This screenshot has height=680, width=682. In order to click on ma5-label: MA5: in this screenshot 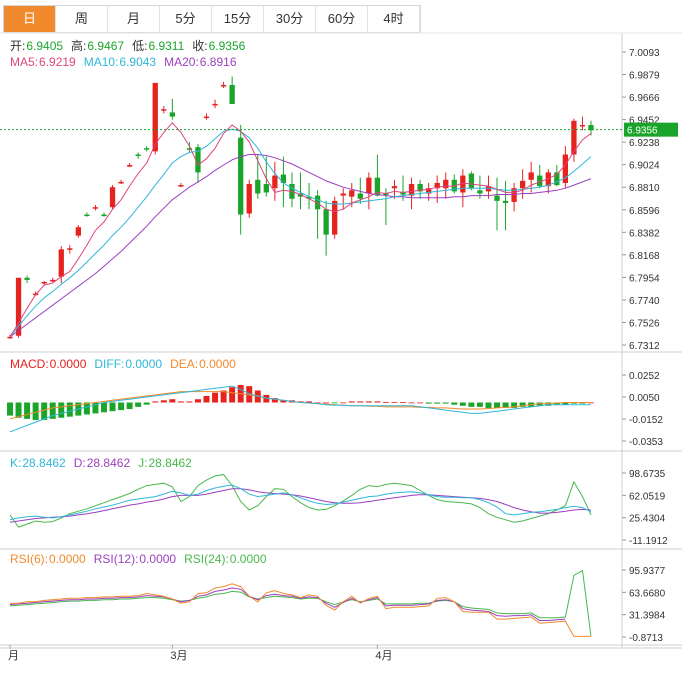, I will do `click(24, 62)`.